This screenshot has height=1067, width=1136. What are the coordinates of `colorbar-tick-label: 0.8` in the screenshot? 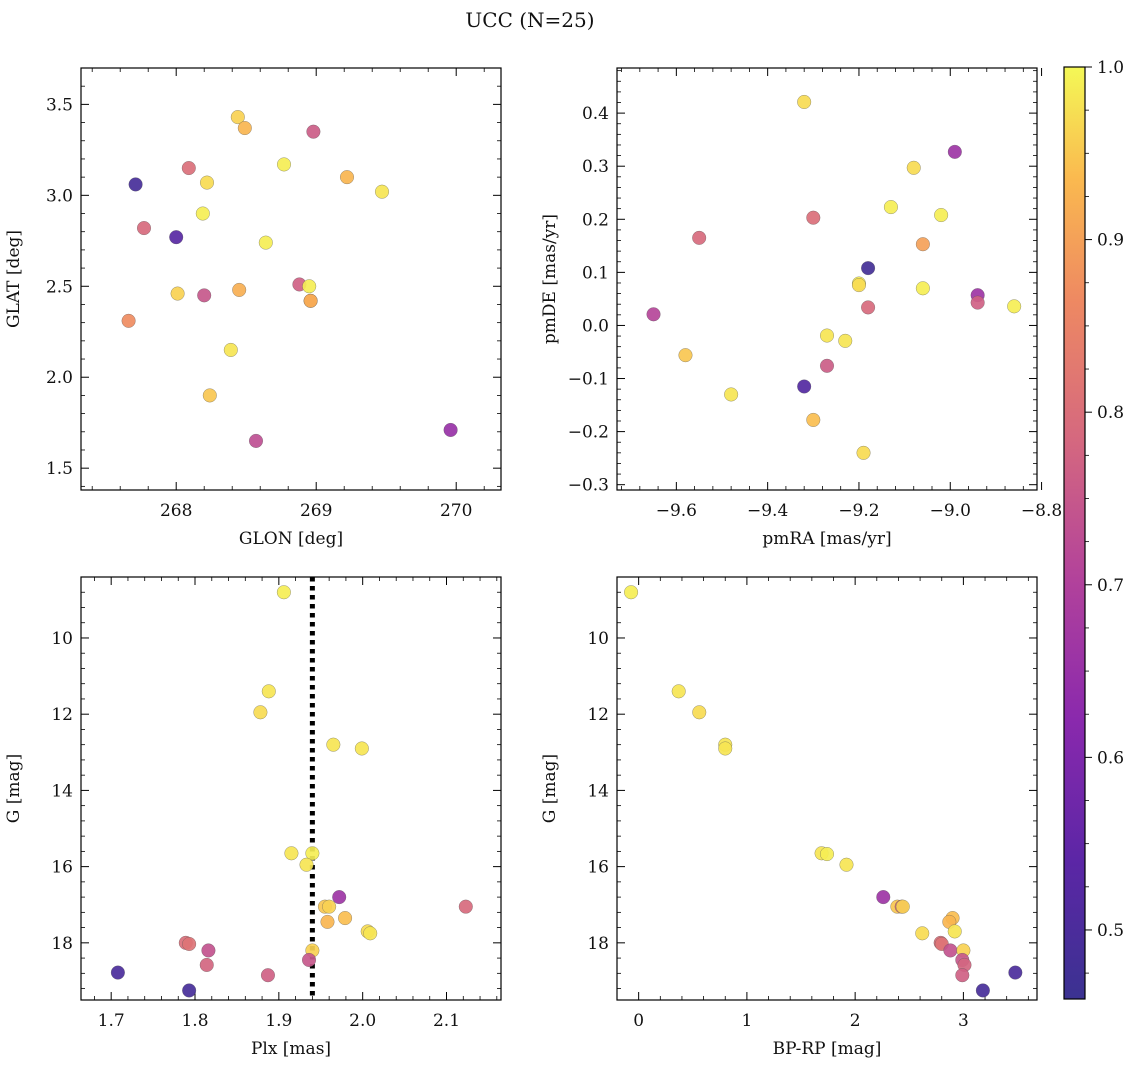 It's located at (1110, 413).